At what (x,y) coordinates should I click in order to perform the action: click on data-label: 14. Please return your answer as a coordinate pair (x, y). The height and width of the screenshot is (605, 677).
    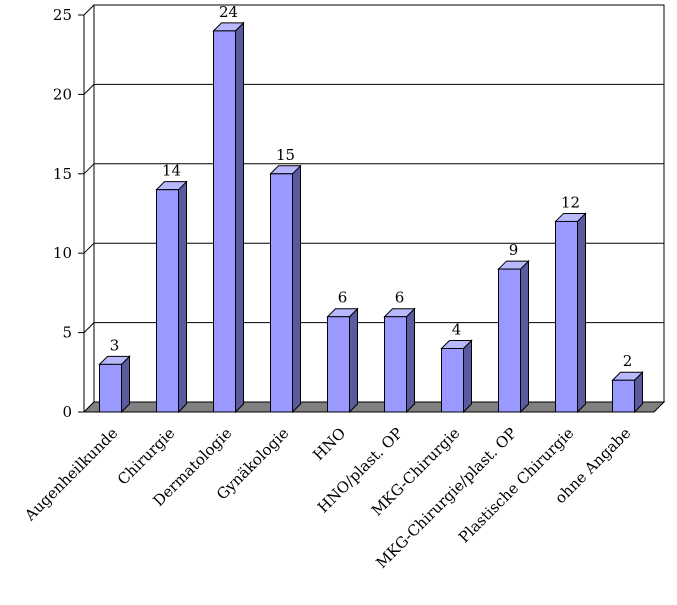
    Looking at the image, I should click on (171, 171).